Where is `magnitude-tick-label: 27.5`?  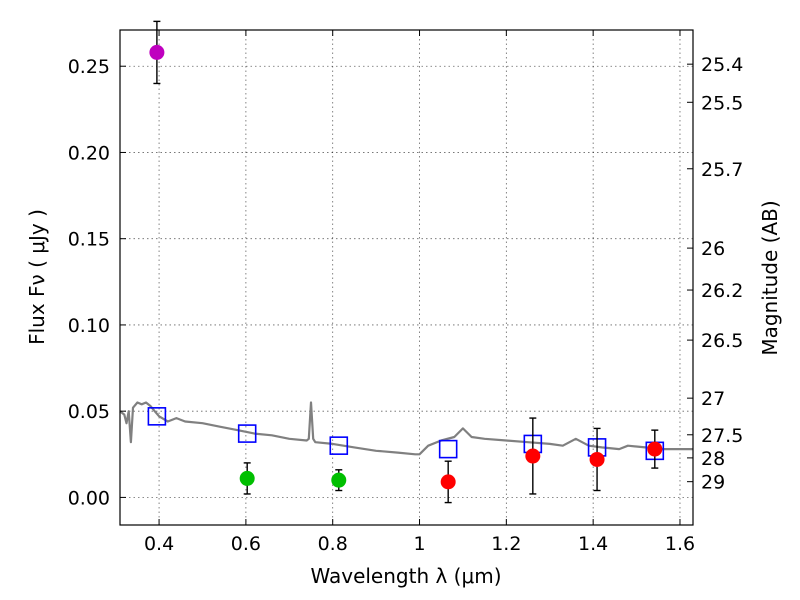 magnitude-tick-label: 27.5 is located at coordinates (722, 436).